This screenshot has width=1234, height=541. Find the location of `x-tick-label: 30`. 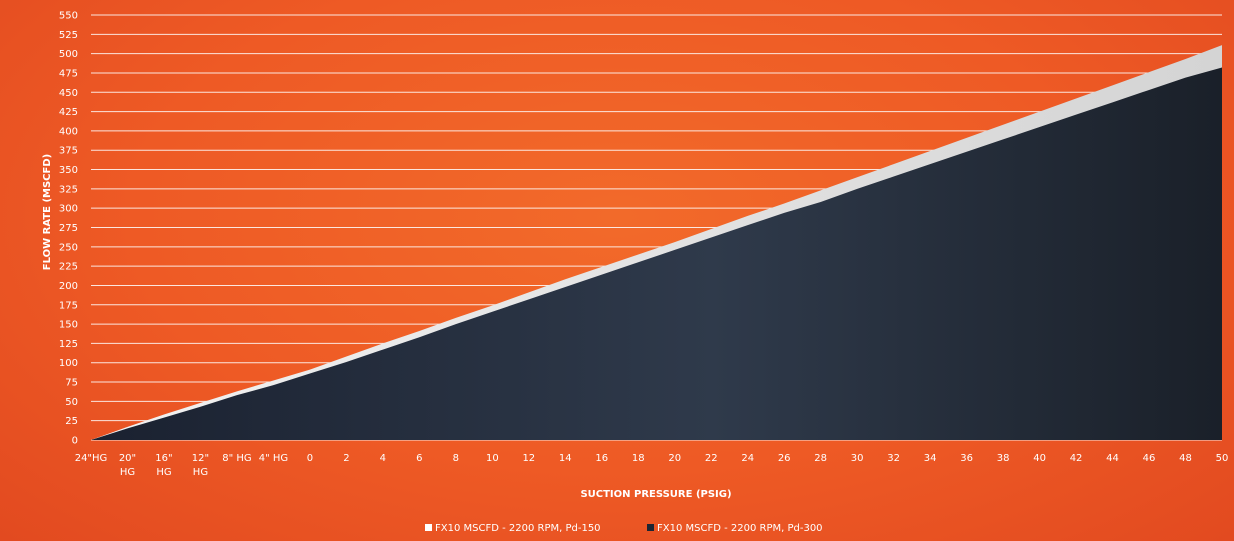

x-tick-label: 30 is located at coordinates (857, 458).